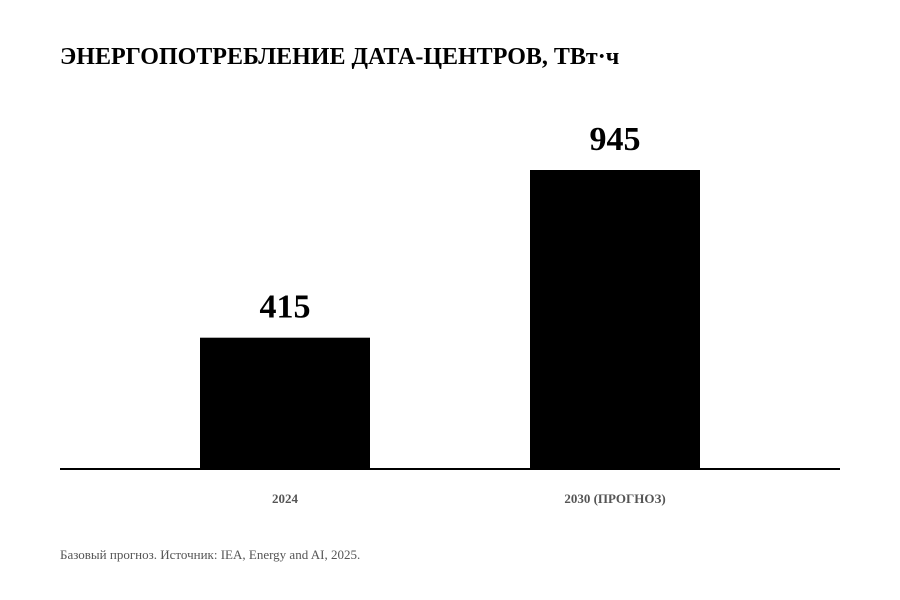  What do you see at coordinates (614, 498) in the screenshot?
I see `x-tick-label-2: 2030 (ПРОГНОЗ)` at bounding box center [614, 498].